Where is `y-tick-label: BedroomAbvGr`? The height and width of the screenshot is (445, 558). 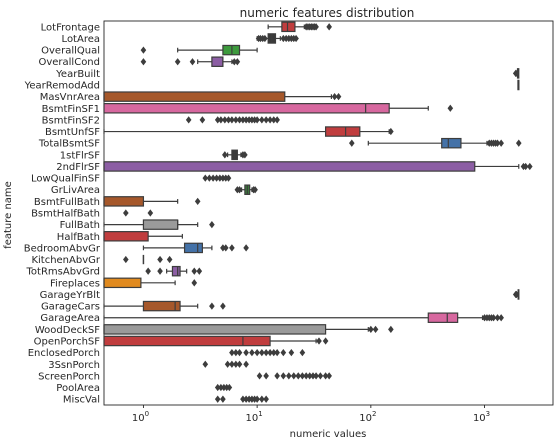 y-tick-label: BedroomAbvGr is located at coordinates (62, 248).